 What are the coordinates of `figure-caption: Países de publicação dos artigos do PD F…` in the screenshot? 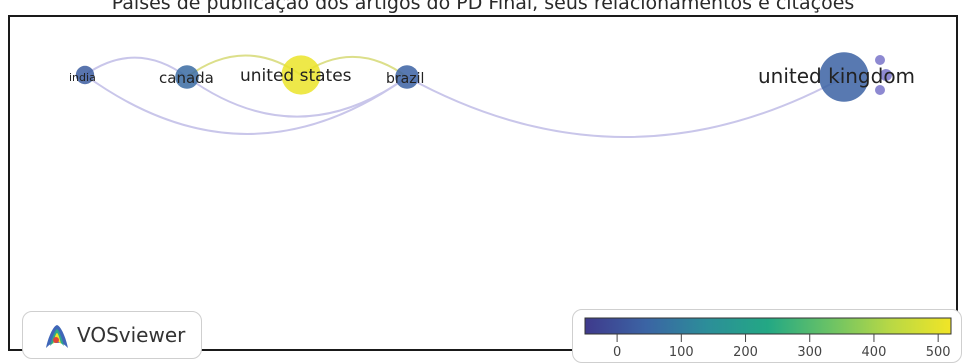 It's located at (483, 7).